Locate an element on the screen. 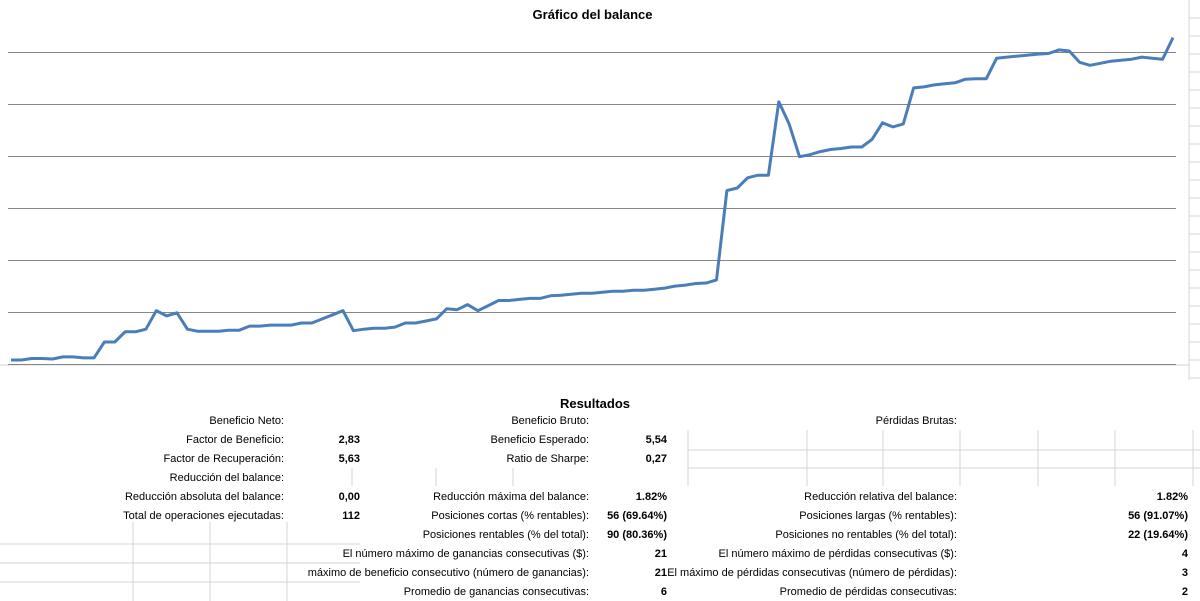  chart-title: Gráfico del balance is located at coordinates (592, 14).